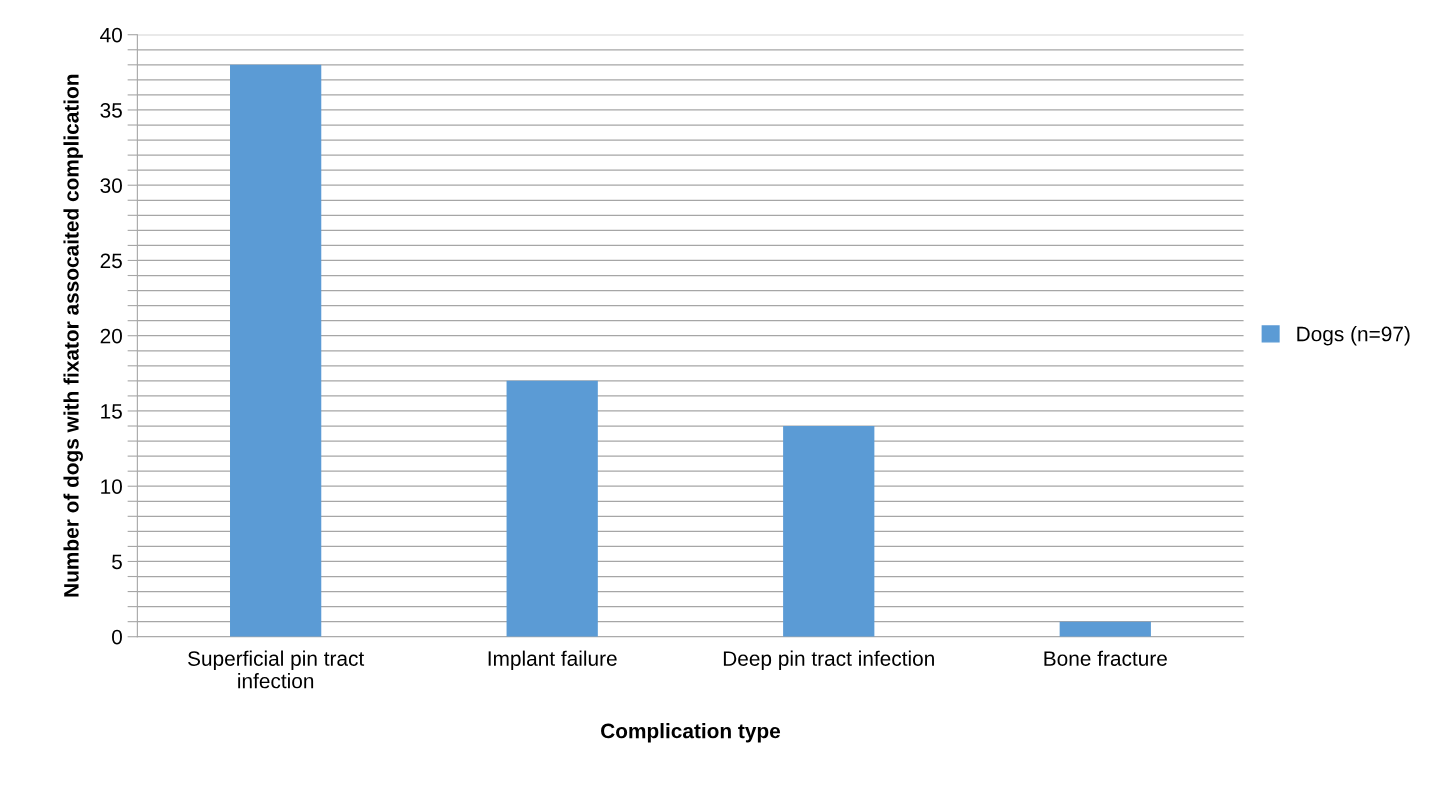 The image size is (1446, 789). What do you see at coordinates (111, 261) in the screenshot?
I see `y-tick-label: 25` at bounding box center [111, 261].